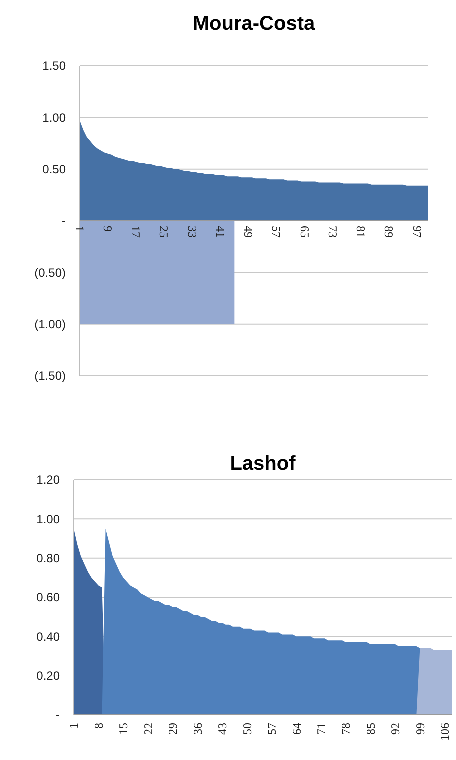  Describe the element at coordinates (263, 464) in the screenshot. I see `chart-title: Lashof` at that location.